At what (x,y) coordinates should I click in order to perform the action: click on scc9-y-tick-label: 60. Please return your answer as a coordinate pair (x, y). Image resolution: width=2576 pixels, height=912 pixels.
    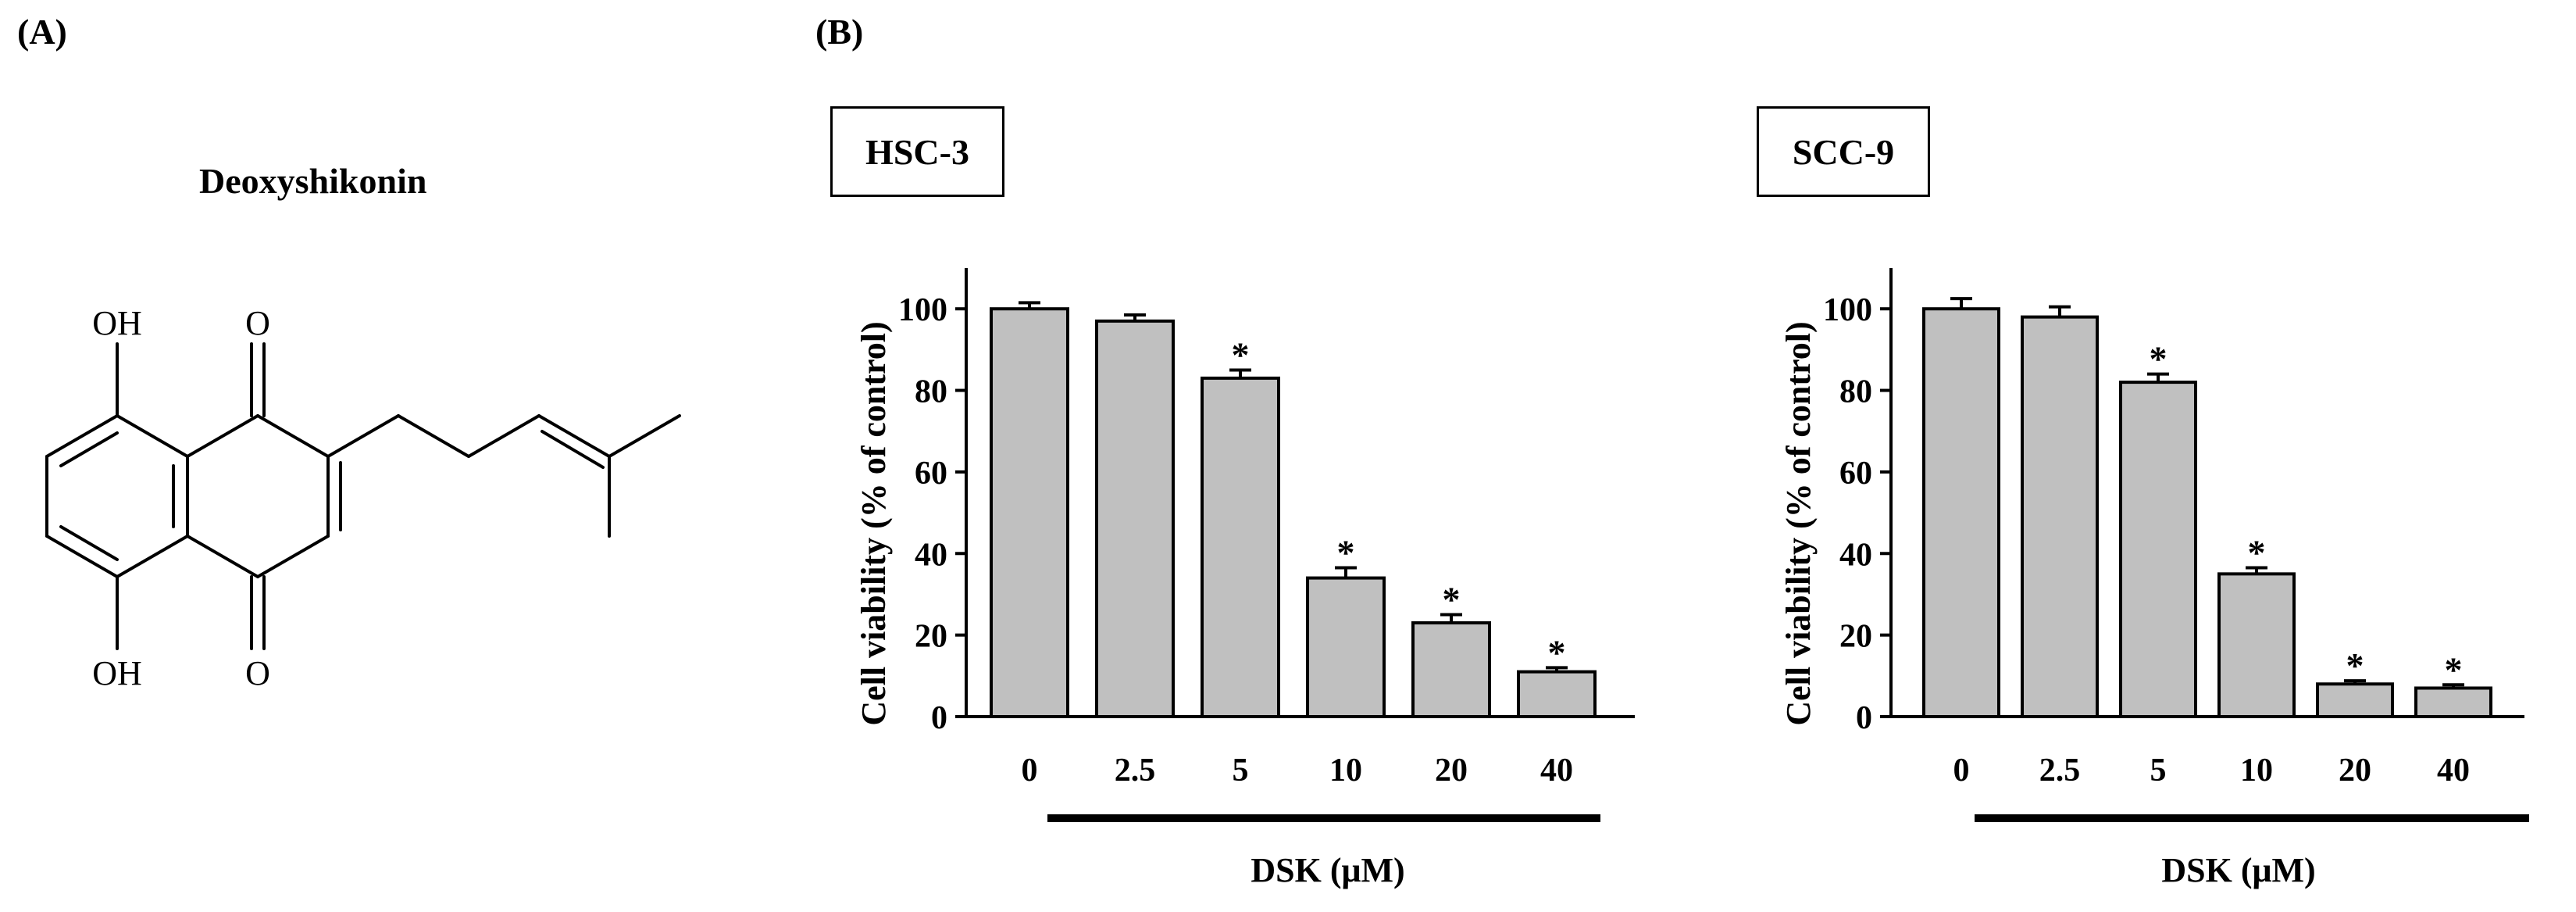
    Looking at the image, I should click on (1855, 474).